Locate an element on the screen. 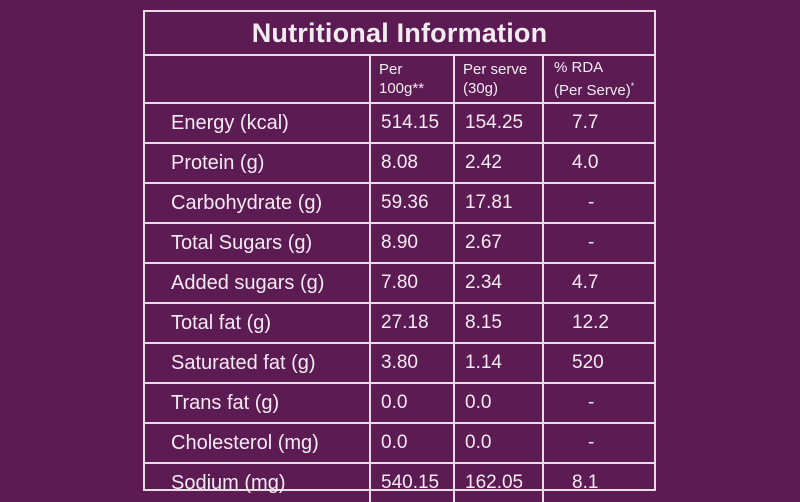 Image resolution: width=800 pixels, height=502 pixels. table-row: Protein (g) 8.08 2.42 4.0 is located at coordinates (399, 163).